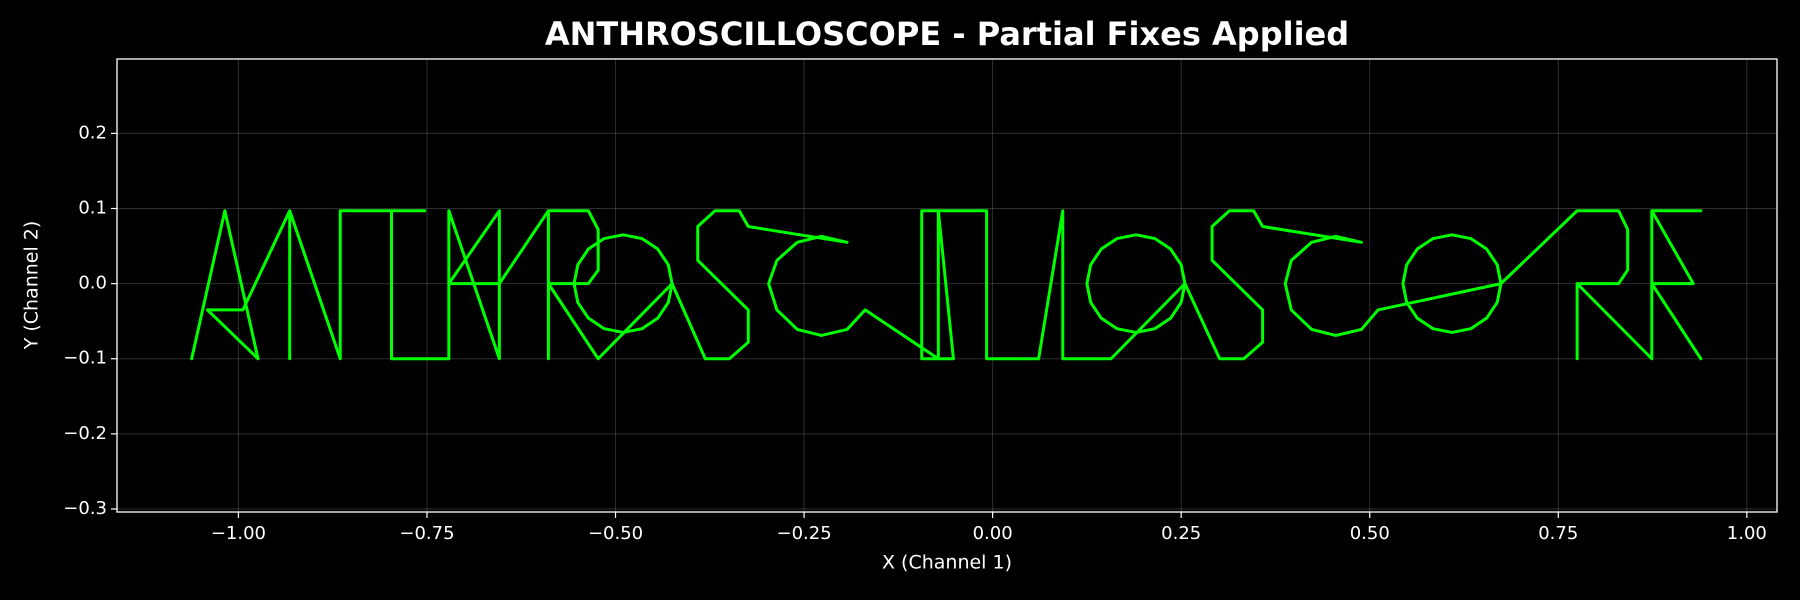 The height and width of the screenshot is (600, 1800). I want to click on y-tick-label: −0.2, so click(85, 433).